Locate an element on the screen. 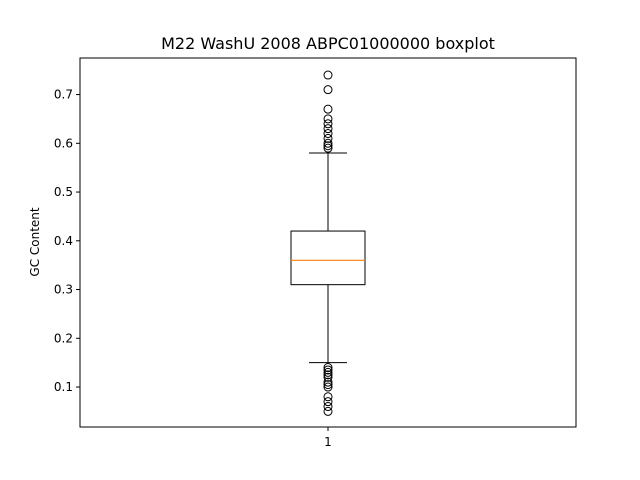 This screenshot has width=640, height=480. chart-title: M22 WashU 2008 ABPC01000000 boxplot is located at coordinates (328, 43).